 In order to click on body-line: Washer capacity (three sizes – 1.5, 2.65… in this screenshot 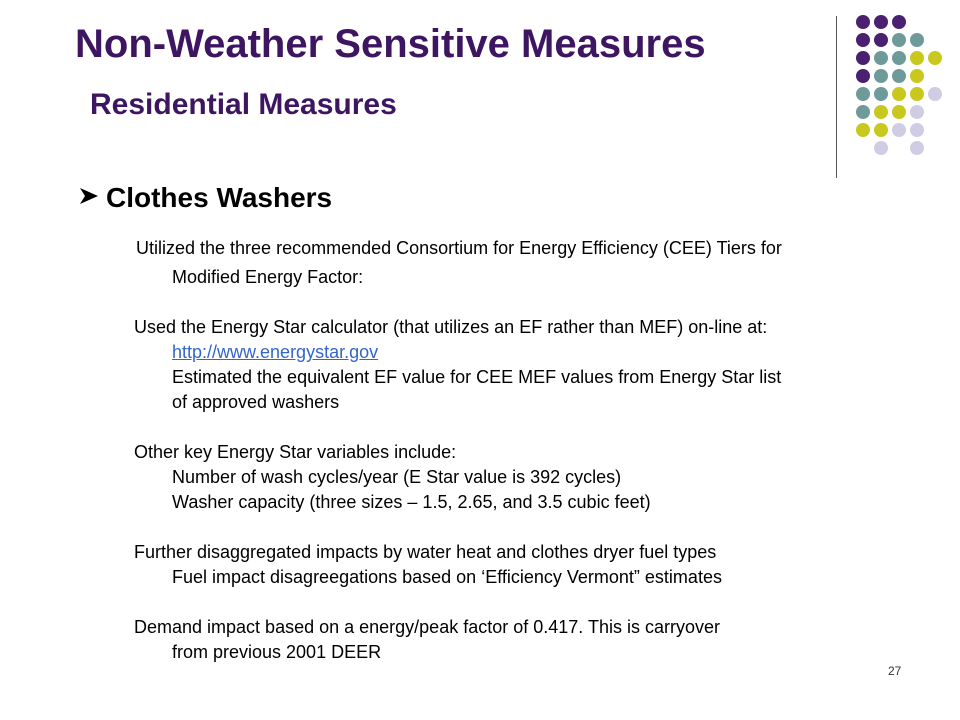, I will do `click(524, 502)`.